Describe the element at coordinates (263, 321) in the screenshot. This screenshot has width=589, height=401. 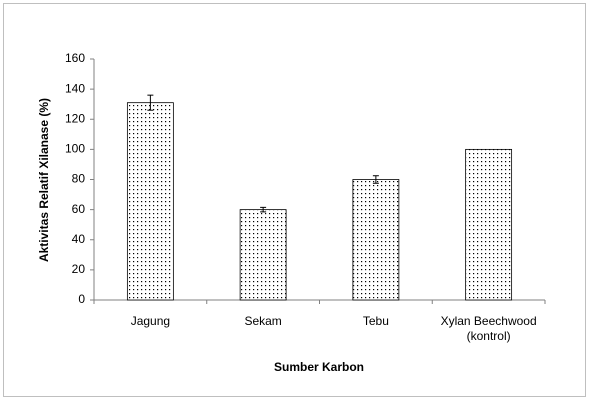
I see `x-tick-label: Sekam` at that location.